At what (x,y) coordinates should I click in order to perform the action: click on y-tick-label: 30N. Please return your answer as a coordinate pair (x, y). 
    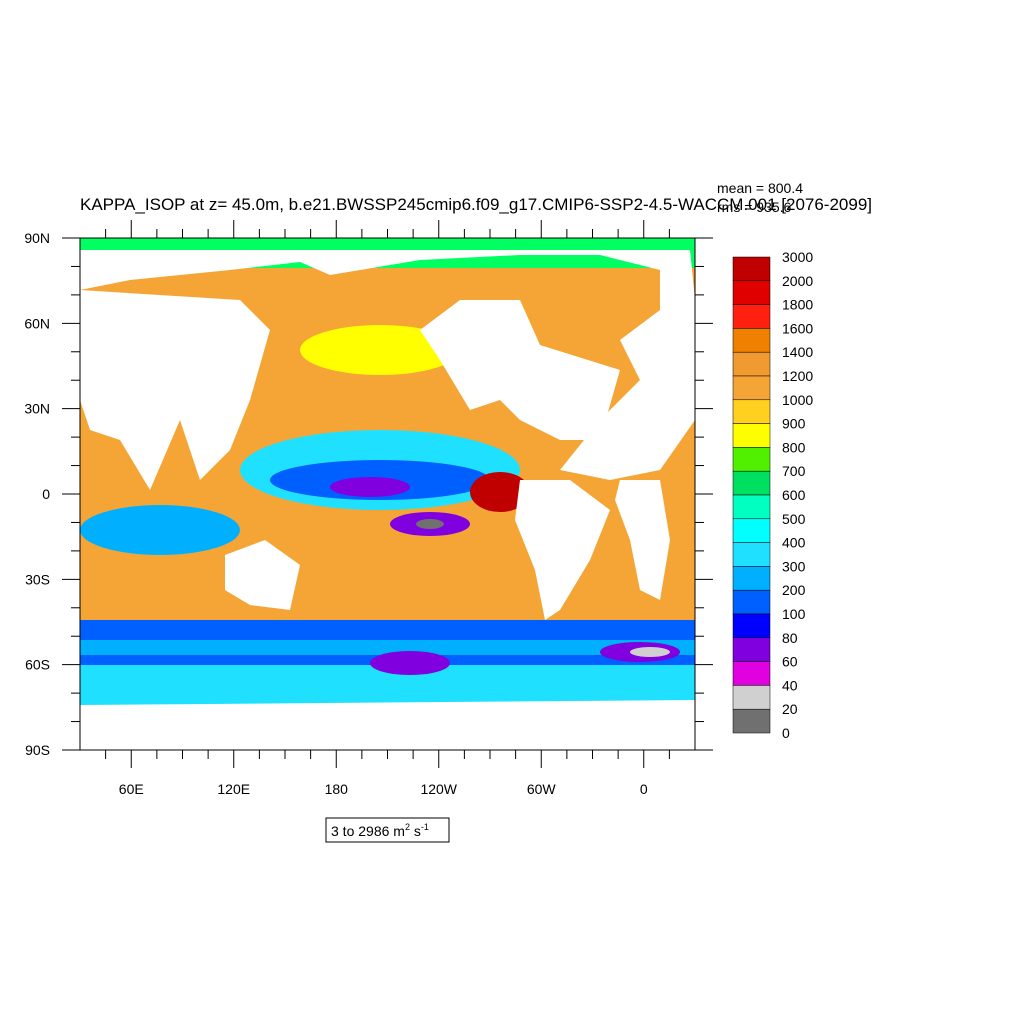
    Looking at the image, I should click on (37, 409).